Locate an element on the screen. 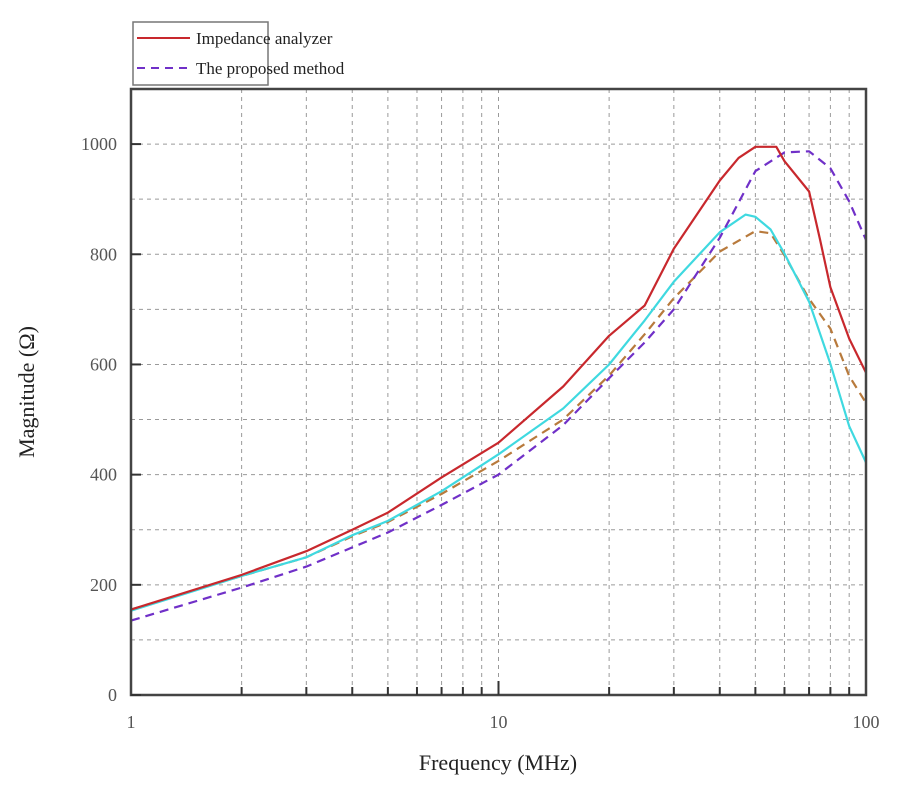 This screenshot has height=800, width=900. y-tick-label: 600 is located at coordinates (103, 364).